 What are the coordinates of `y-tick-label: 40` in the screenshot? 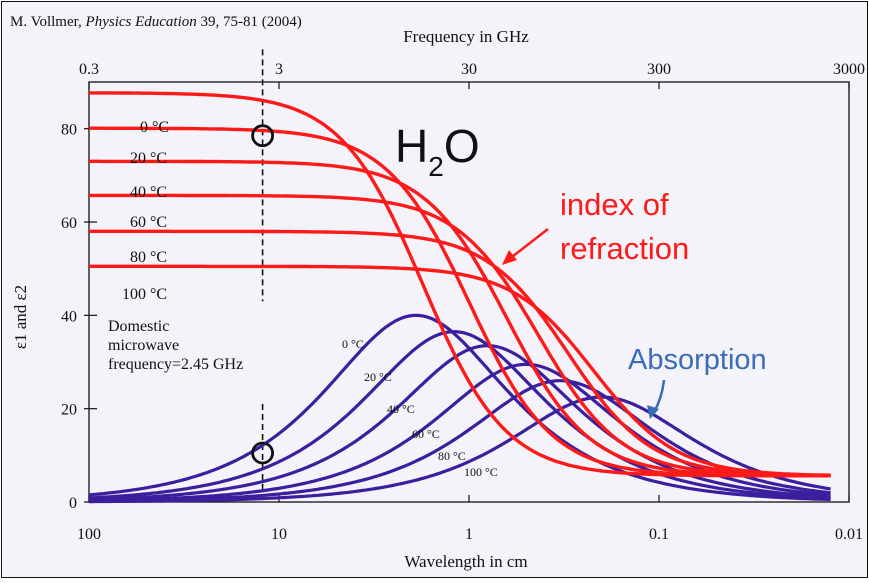 It's located at (69, 316).